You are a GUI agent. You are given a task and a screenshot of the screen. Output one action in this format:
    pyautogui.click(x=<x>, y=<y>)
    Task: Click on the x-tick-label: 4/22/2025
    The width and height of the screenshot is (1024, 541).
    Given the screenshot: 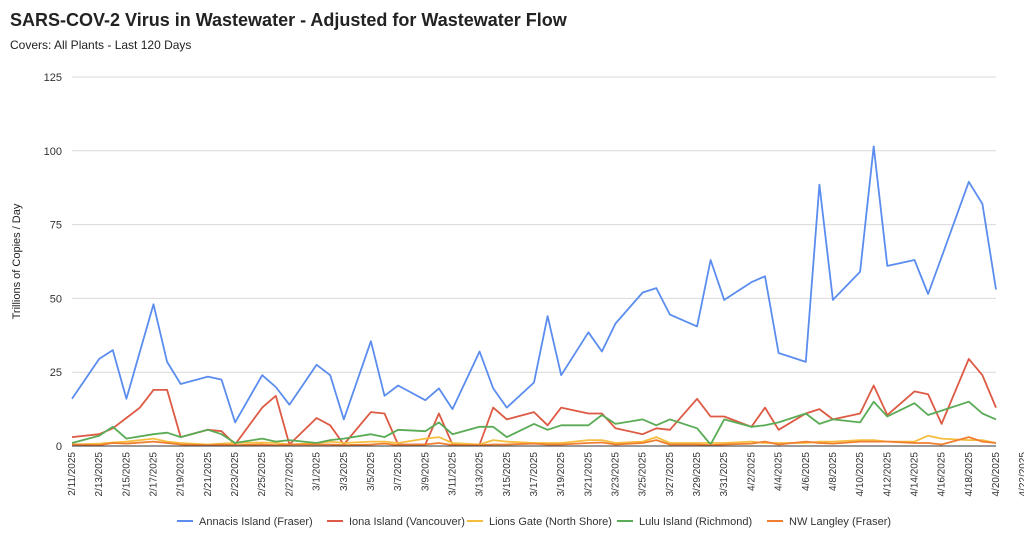 What is the action you would take?
    pyautogui.click(x=1021, y=474)
    